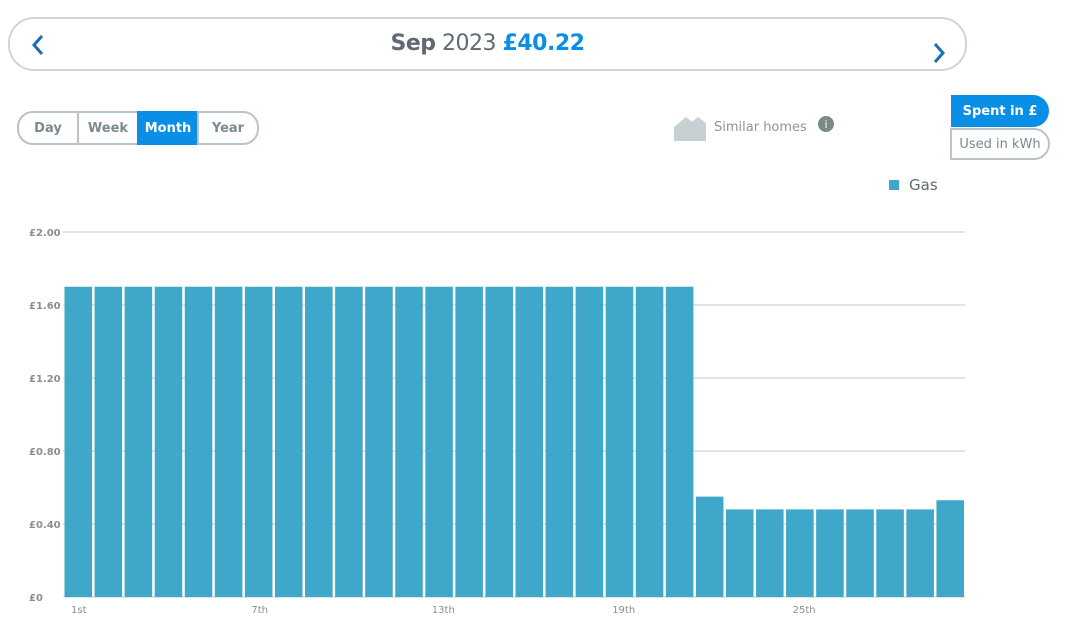  Describe the element at coordinates (923, 185) in the screenshot. I see `legend-label: Gas` at that location.